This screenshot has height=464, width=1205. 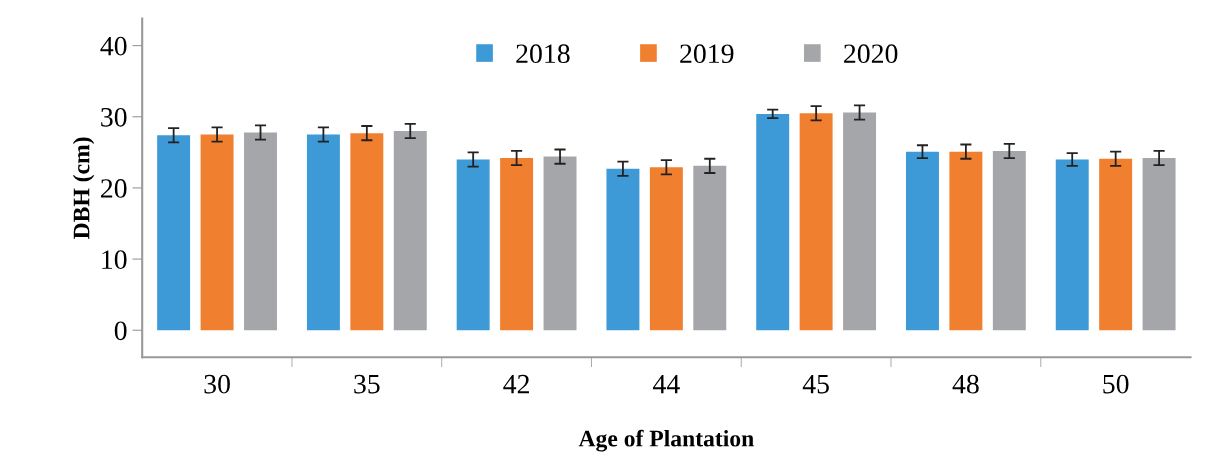 What do you see at coordinates (516, 384) in the screenshot?
I see `x-tick-label: 42` at bounding box center [516, 384].